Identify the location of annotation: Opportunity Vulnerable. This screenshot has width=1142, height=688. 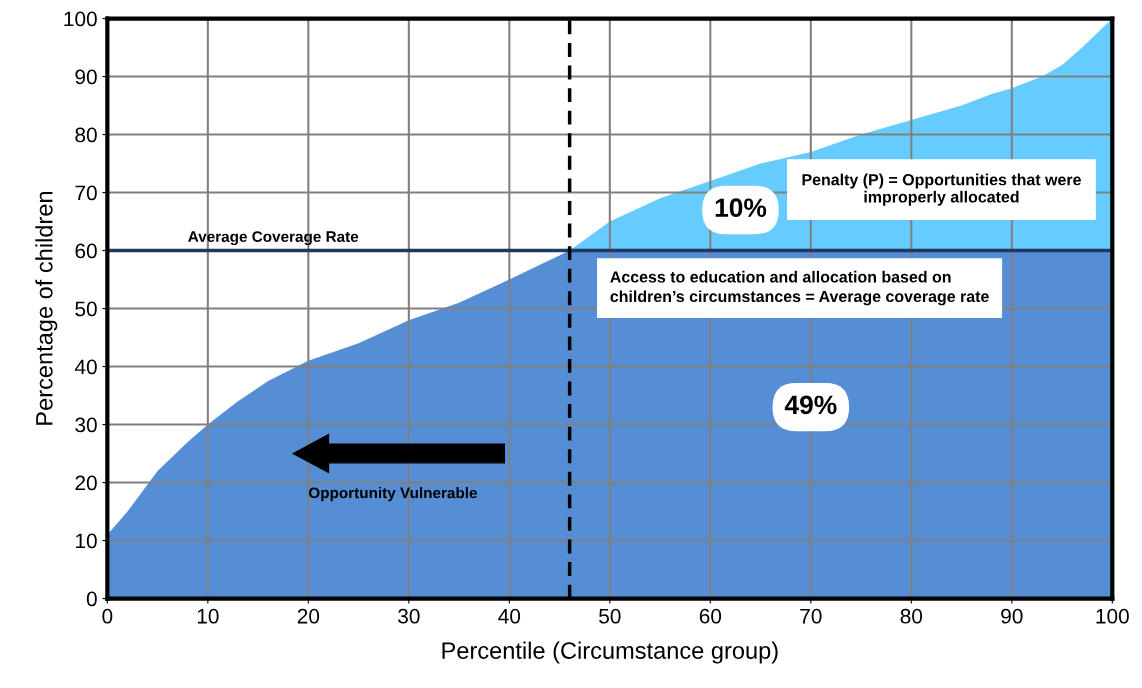
(393, 494).